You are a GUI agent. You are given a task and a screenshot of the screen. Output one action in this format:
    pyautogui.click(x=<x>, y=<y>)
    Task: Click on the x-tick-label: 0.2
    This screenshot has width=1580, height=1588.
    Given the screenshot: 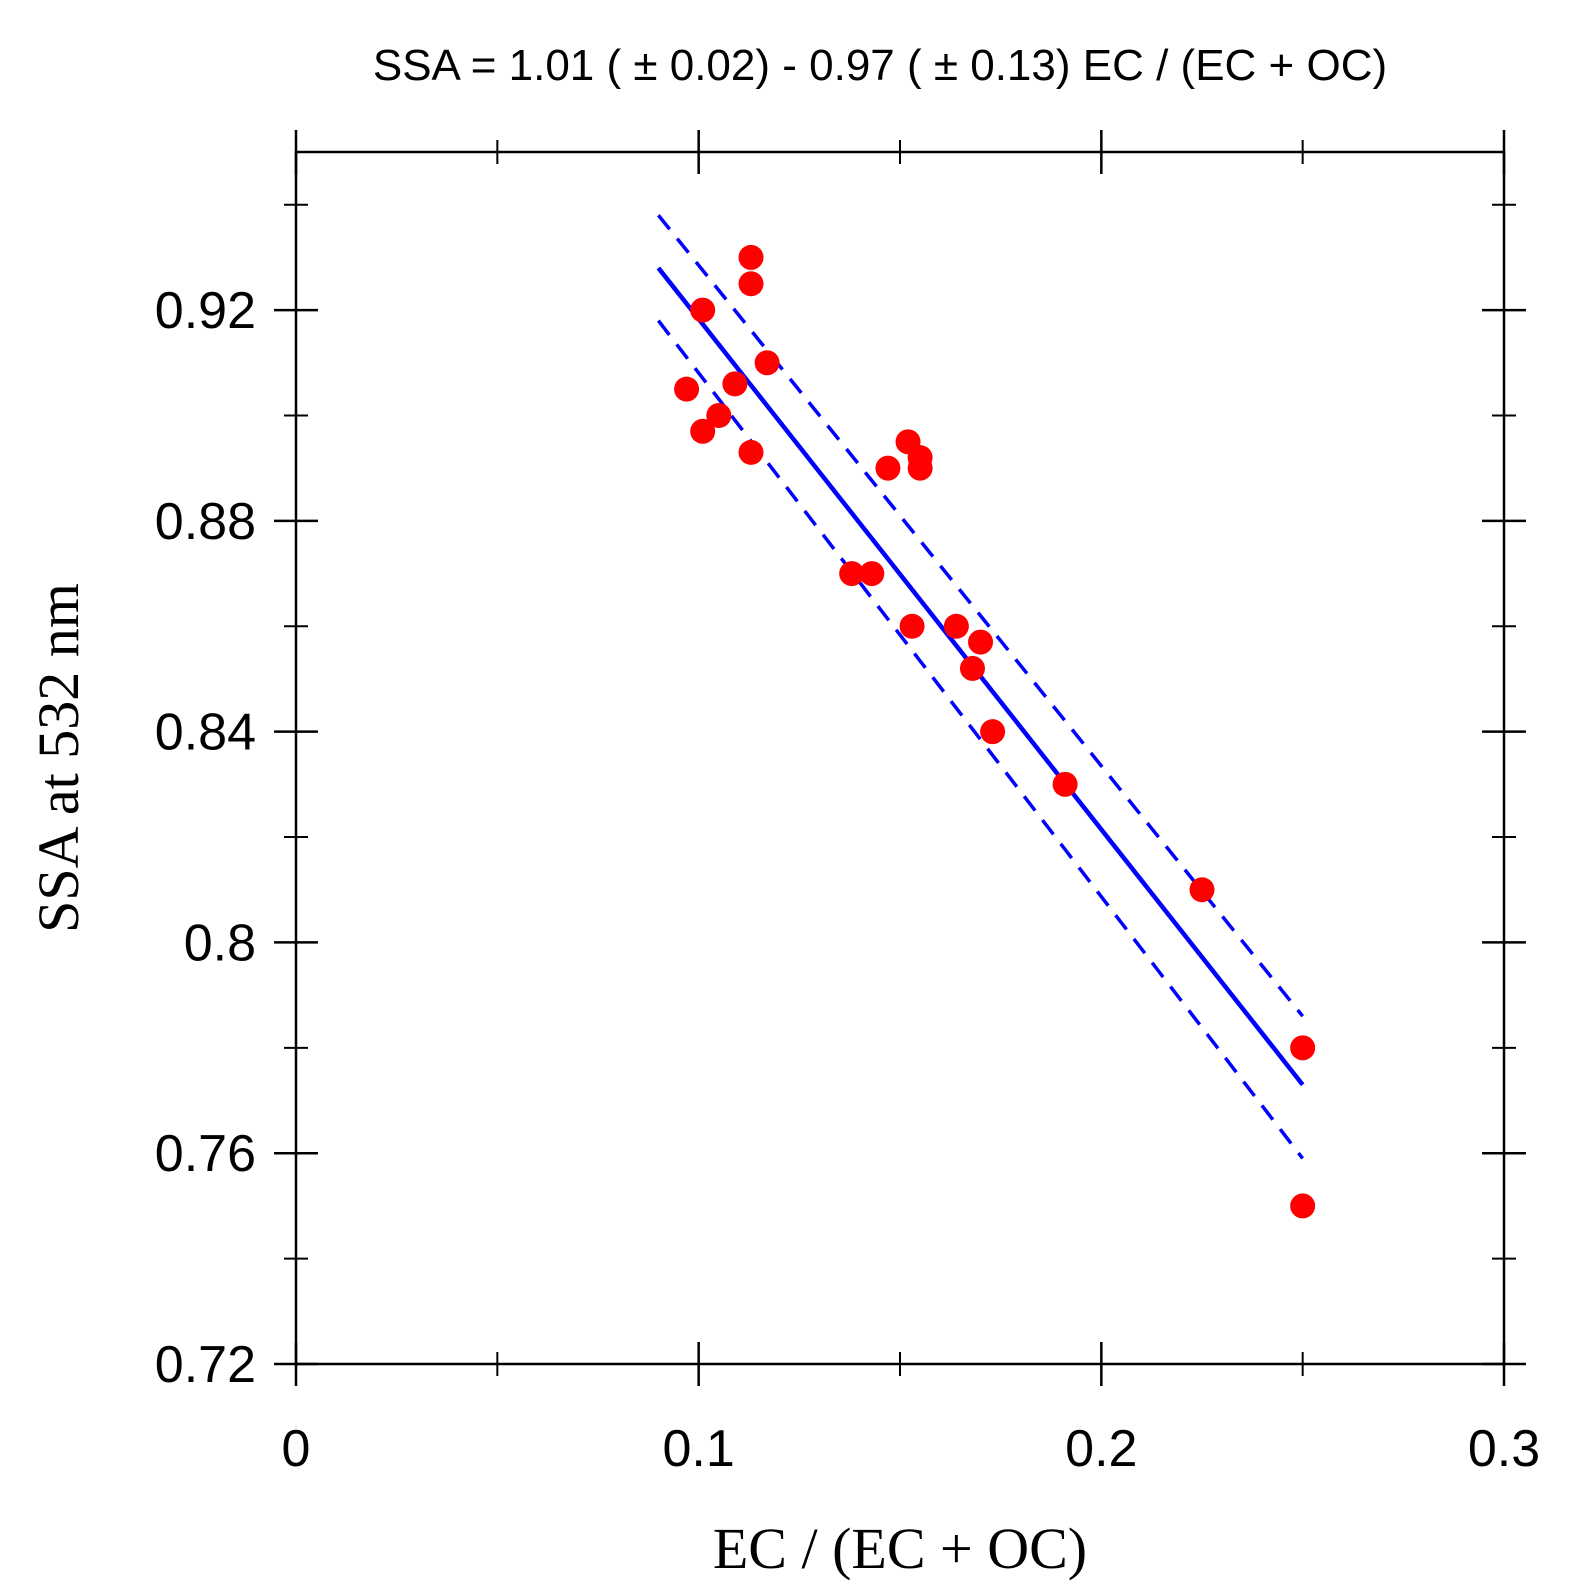 What is the action you would take?
    pyautogui.click(x=1101, y=1449)
    